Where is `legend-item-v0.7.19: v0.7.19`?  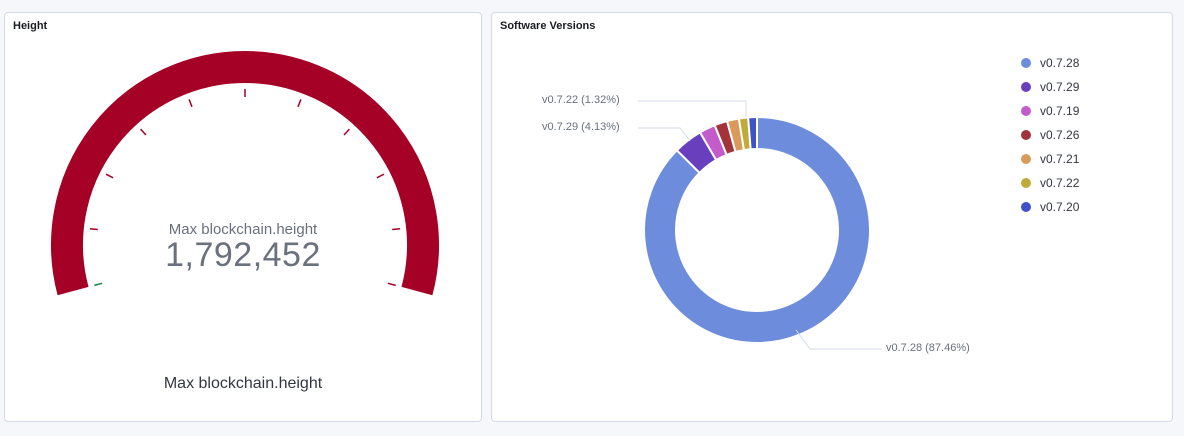
legend-item-v0.7.19: v0.7.19 is located at coordinates (1050, 111).